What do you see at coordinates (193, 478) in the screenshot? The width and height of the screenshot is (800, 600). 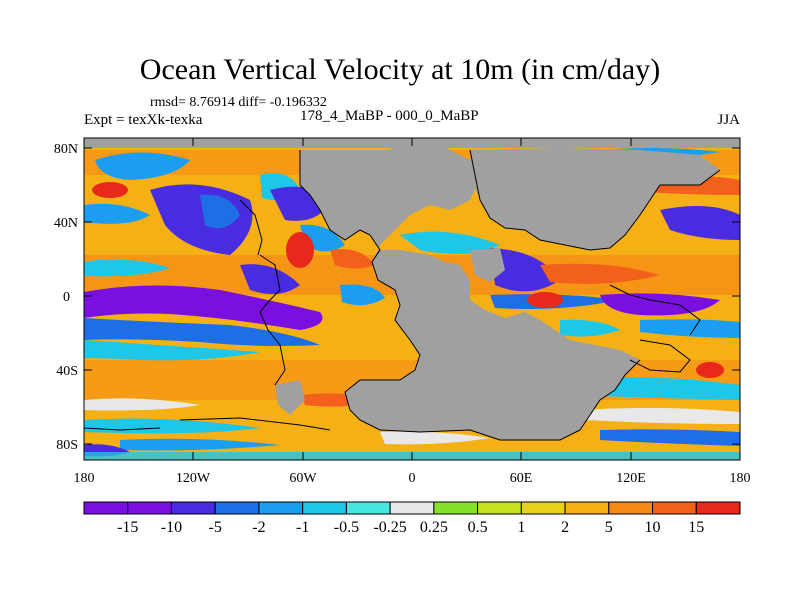 I see `lon-label: 120W` at bounding box center [193, 478].